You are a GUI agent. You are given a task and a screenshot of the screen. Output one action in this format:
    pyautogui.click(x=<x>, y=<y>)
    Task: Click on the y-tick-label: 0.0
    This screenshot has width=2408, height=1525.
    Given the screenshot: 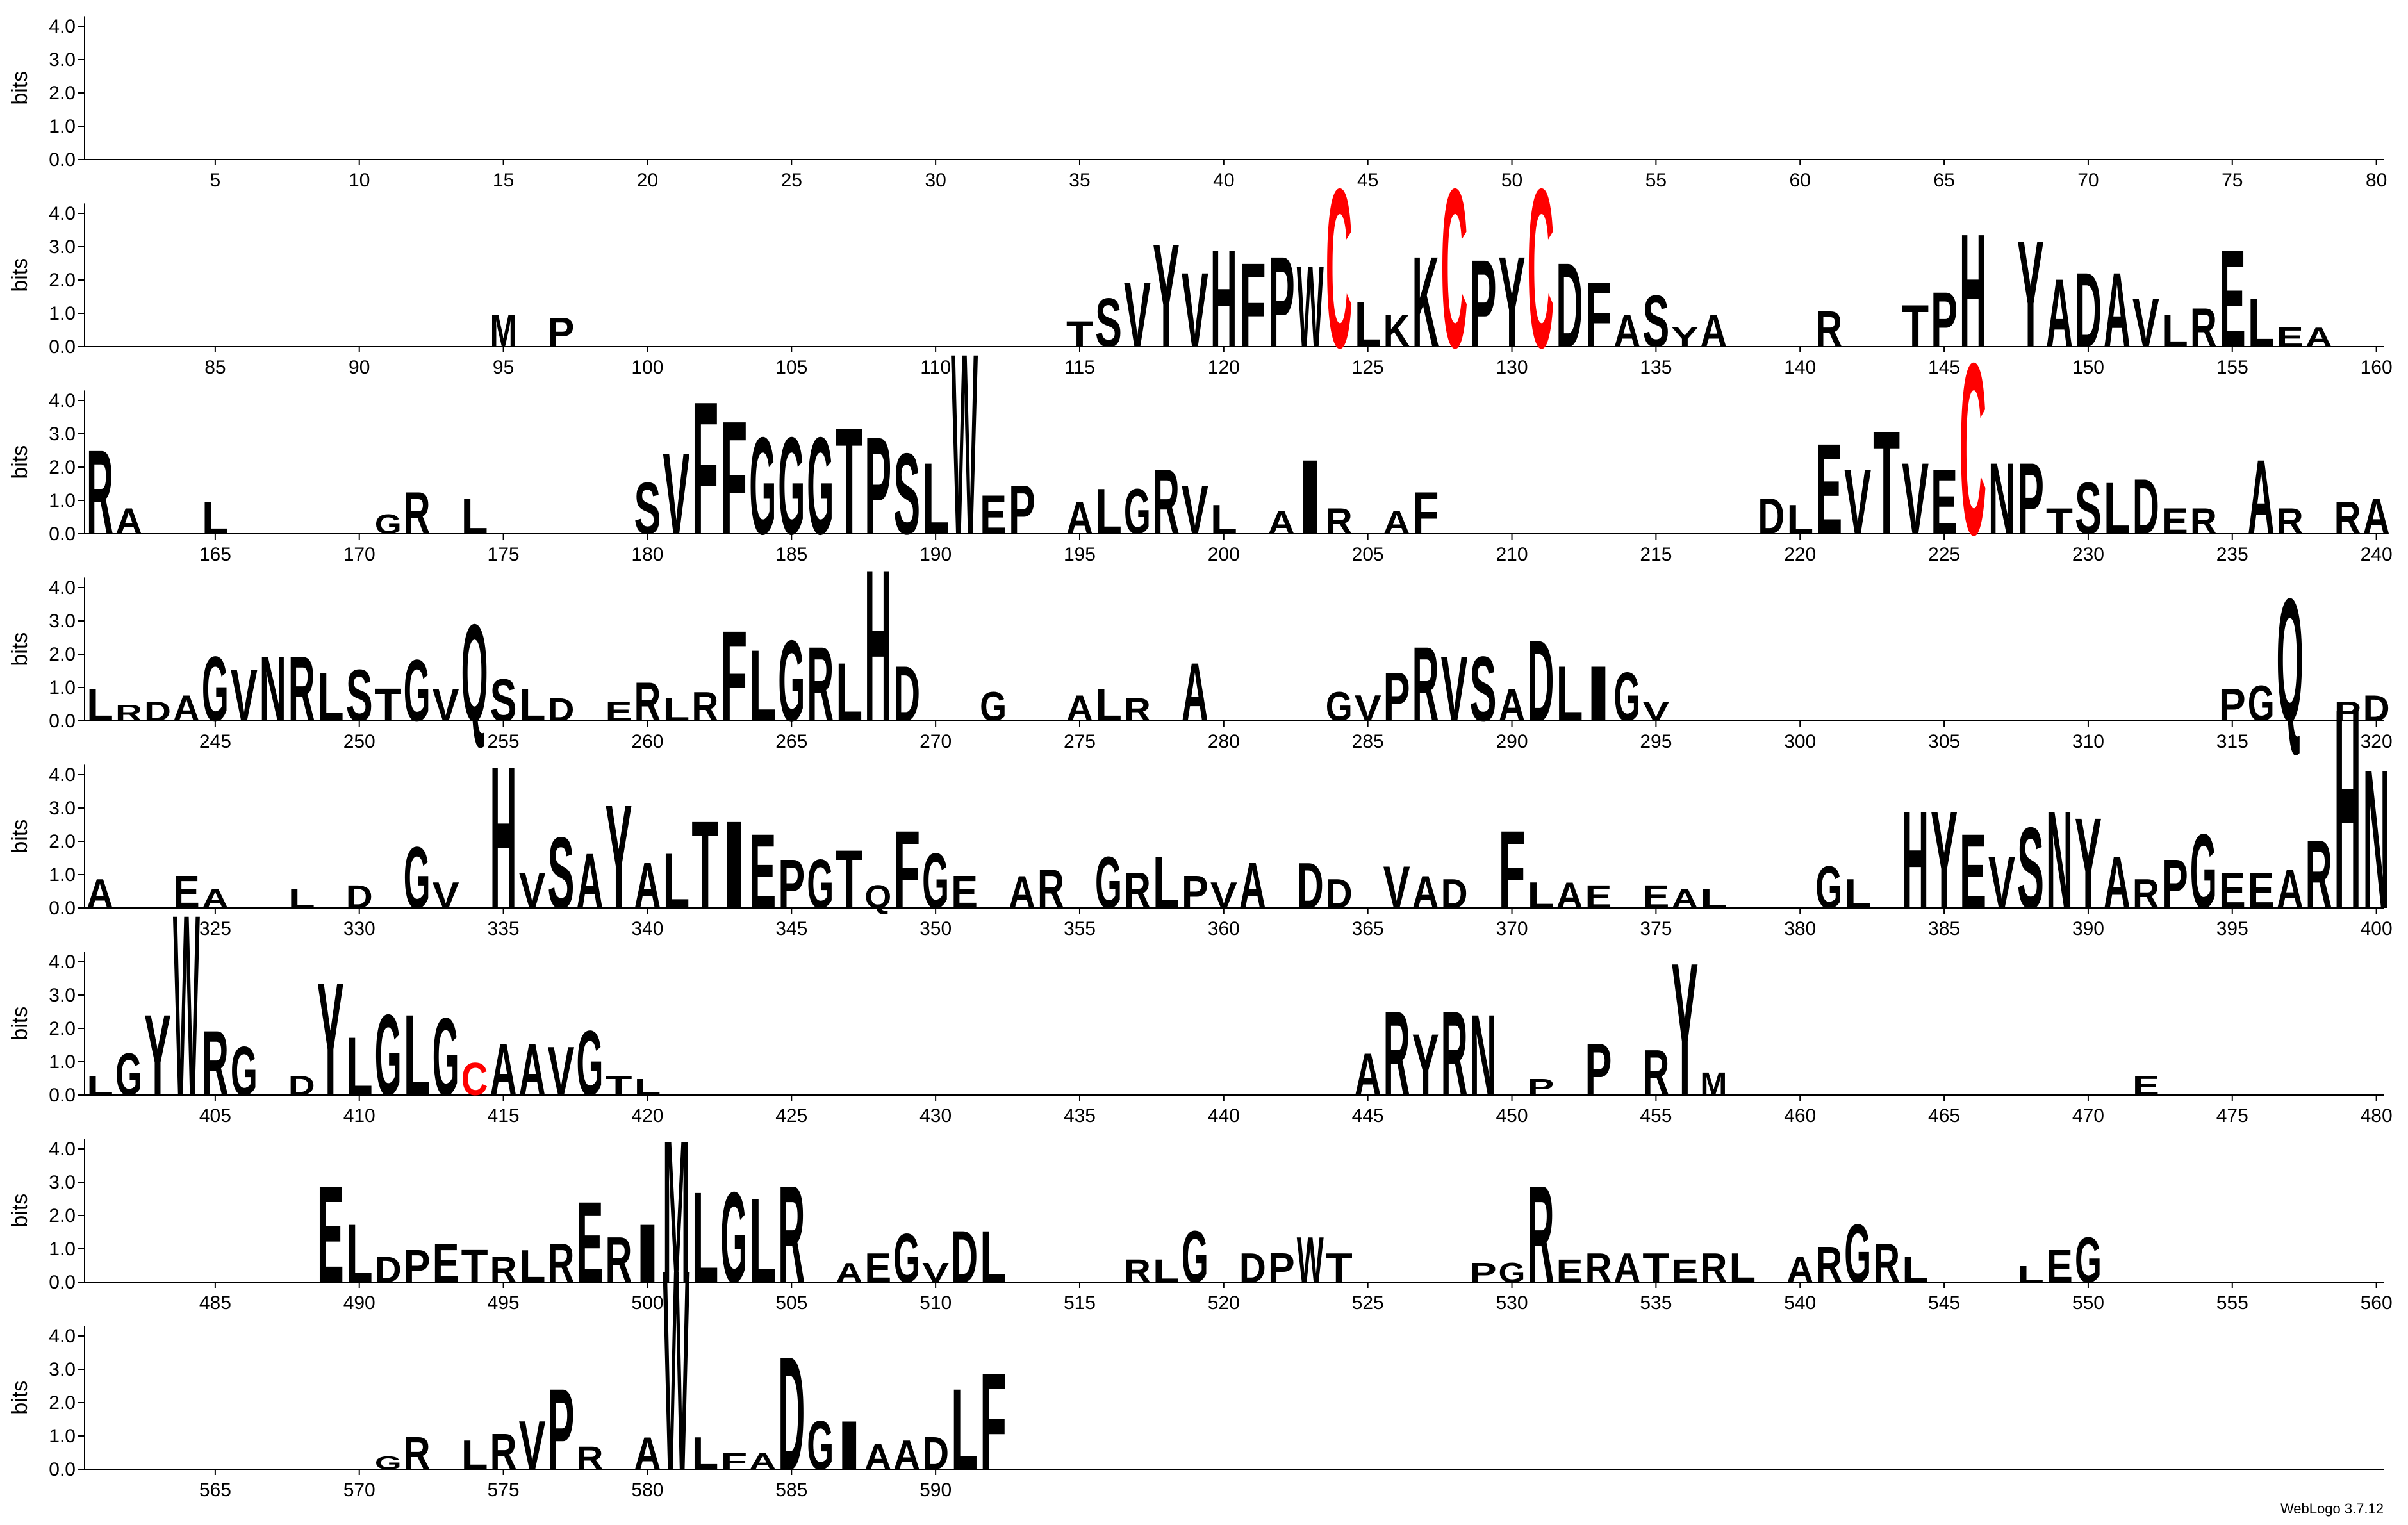 What is the action you would take?
    pyautogui.click(x=63, y=721)
    